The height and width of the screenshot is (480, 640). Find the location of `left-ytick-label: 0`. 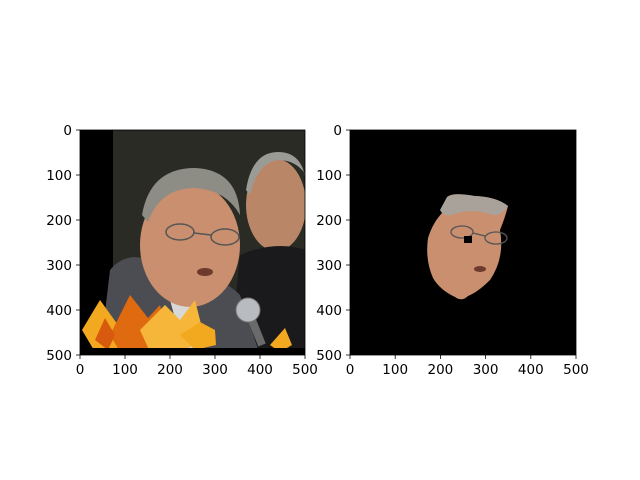

left-ytick-label: 0 is located at coordinates (67, 131).